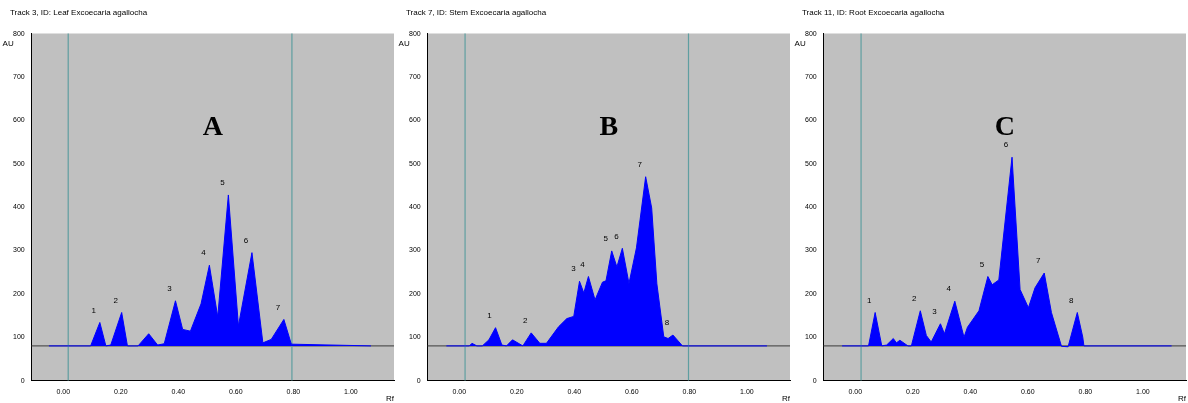  I want to click on annotation: C, so click(1004, 125).